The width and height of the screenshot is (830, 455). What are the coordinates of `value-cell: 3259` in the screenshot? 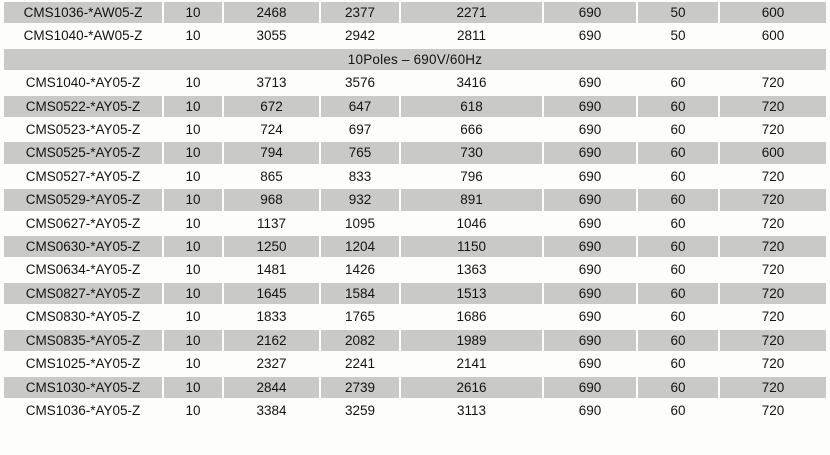 It's located at (360, 410).